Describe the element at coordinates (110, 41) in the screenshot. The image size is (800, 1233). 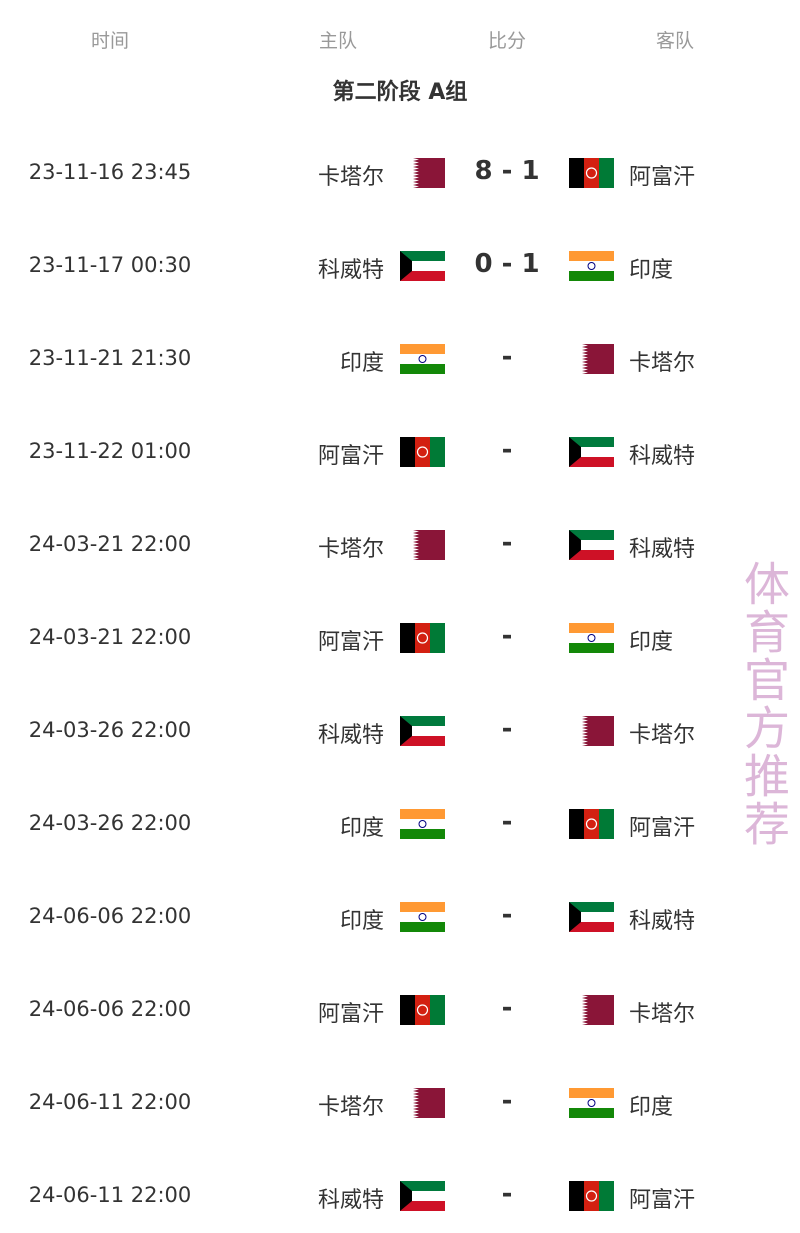
I see `header-time: 时间` at that location.